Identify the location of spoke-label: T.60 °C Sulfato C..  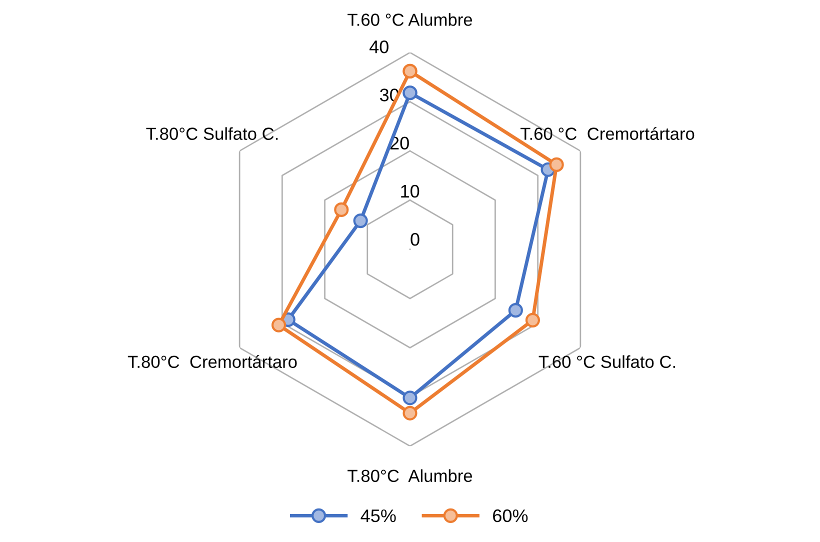
(606, 361).